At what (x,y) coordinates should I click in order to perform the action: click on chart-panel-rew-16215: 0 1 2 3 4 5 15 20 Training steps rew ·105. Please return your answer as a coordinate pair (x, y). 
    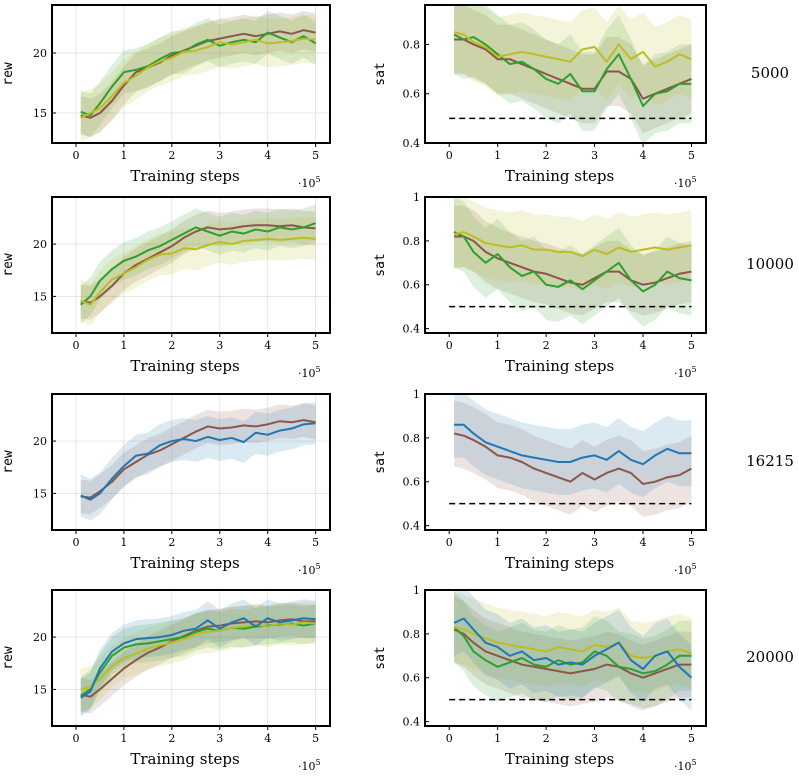
    Looking at the image, I should click on (166, 485).